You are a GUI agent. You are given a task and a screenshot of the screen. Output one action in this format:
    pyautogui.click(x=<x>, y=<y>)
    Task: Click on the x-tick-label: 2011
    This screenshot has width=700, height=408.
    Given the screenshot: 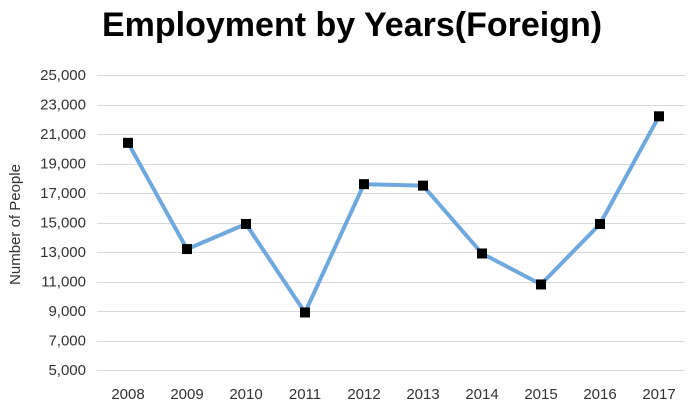 What is the action you would take?
    pyautogui.click(x=305, y=394)
    